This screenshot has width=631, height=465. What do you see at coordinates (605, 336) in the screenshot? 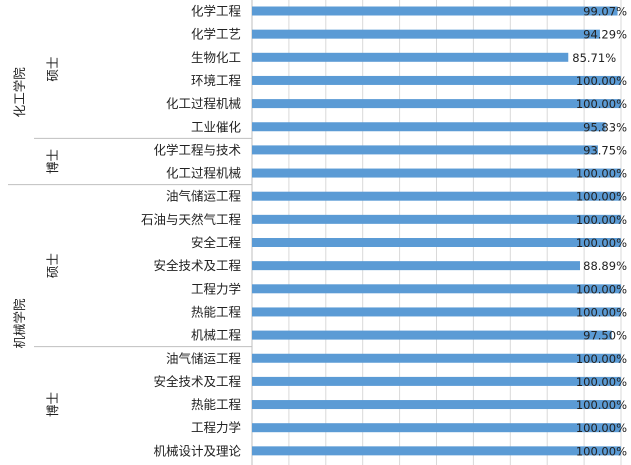
I see `data-label: 97.50%` at bounding box center [605, 336].